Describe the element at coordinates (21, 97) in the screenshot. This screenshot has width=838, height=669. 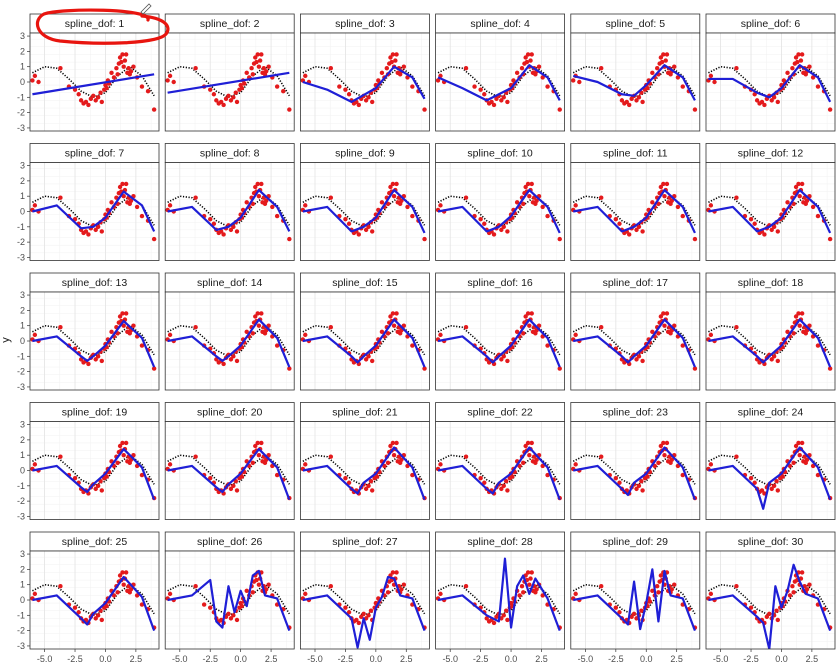
I see `y-tick-label: -1` at that location.